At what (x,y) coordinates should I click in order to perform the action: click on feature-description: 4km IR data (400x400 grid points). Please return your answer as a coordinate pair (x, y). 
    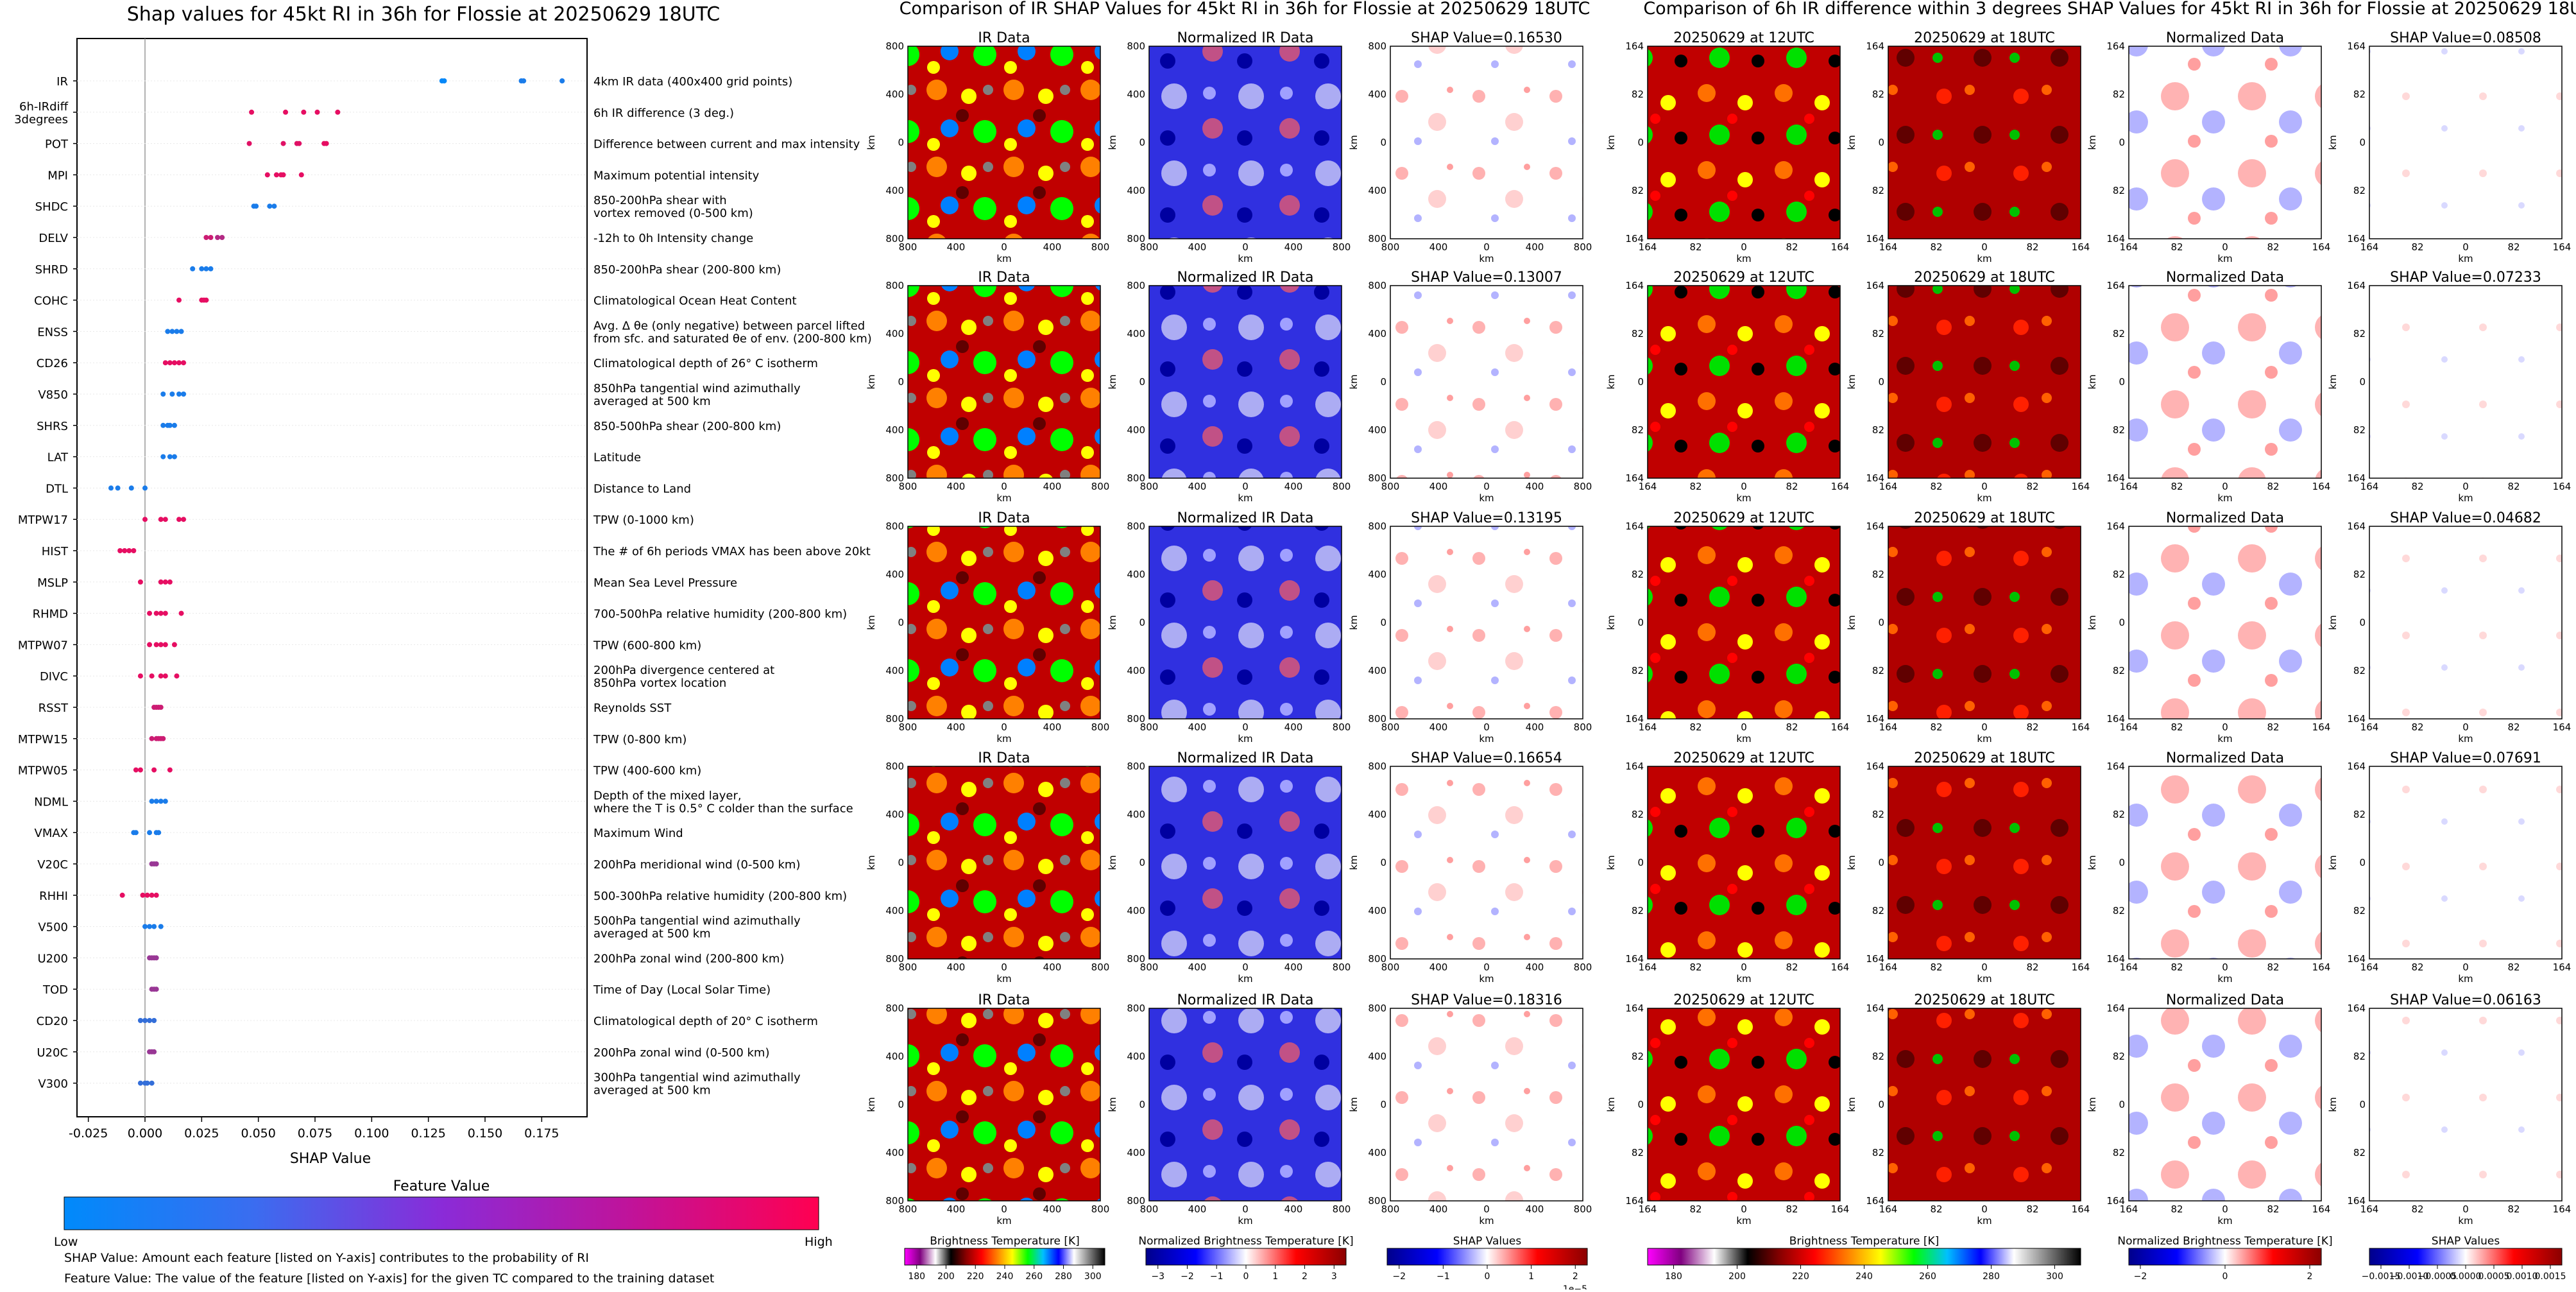
    Looking at the image, I should click on (692, 82).